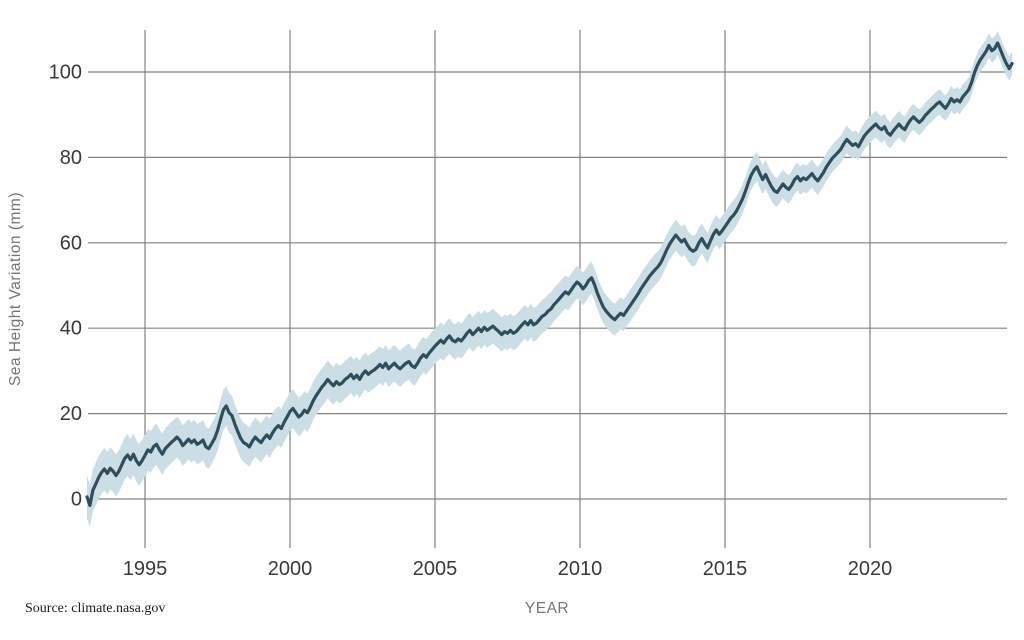 This screenshot has height=640, width=1024. What do you see at coordinates (71, 414) in the screenshot?
I see `y-tick-label-20: 20` at bounding box center [71, 414].